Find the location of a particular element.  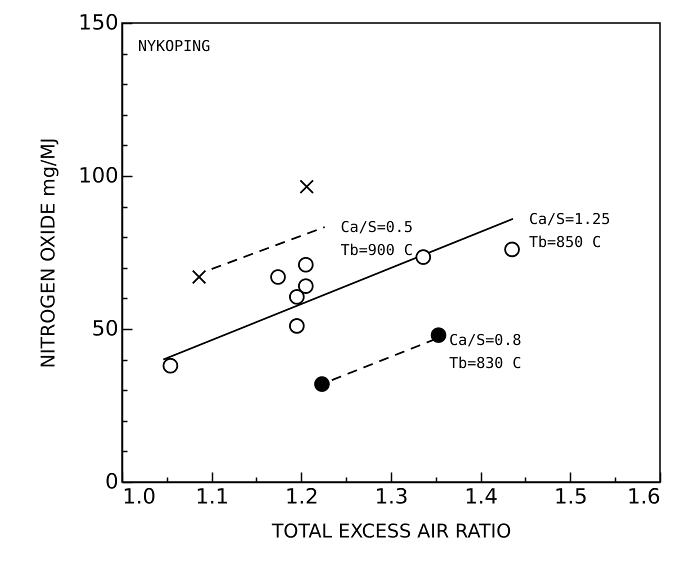

x-tick-label: 1.3 is located at coordinates (391, 496).